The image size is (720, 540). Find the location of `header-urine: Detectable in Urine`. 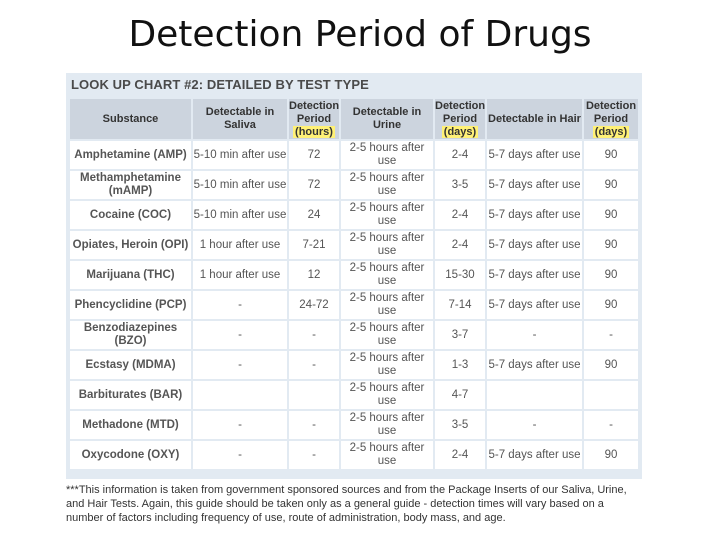

header-urine: Detectable in Urine is located at coordinates (387, 119).